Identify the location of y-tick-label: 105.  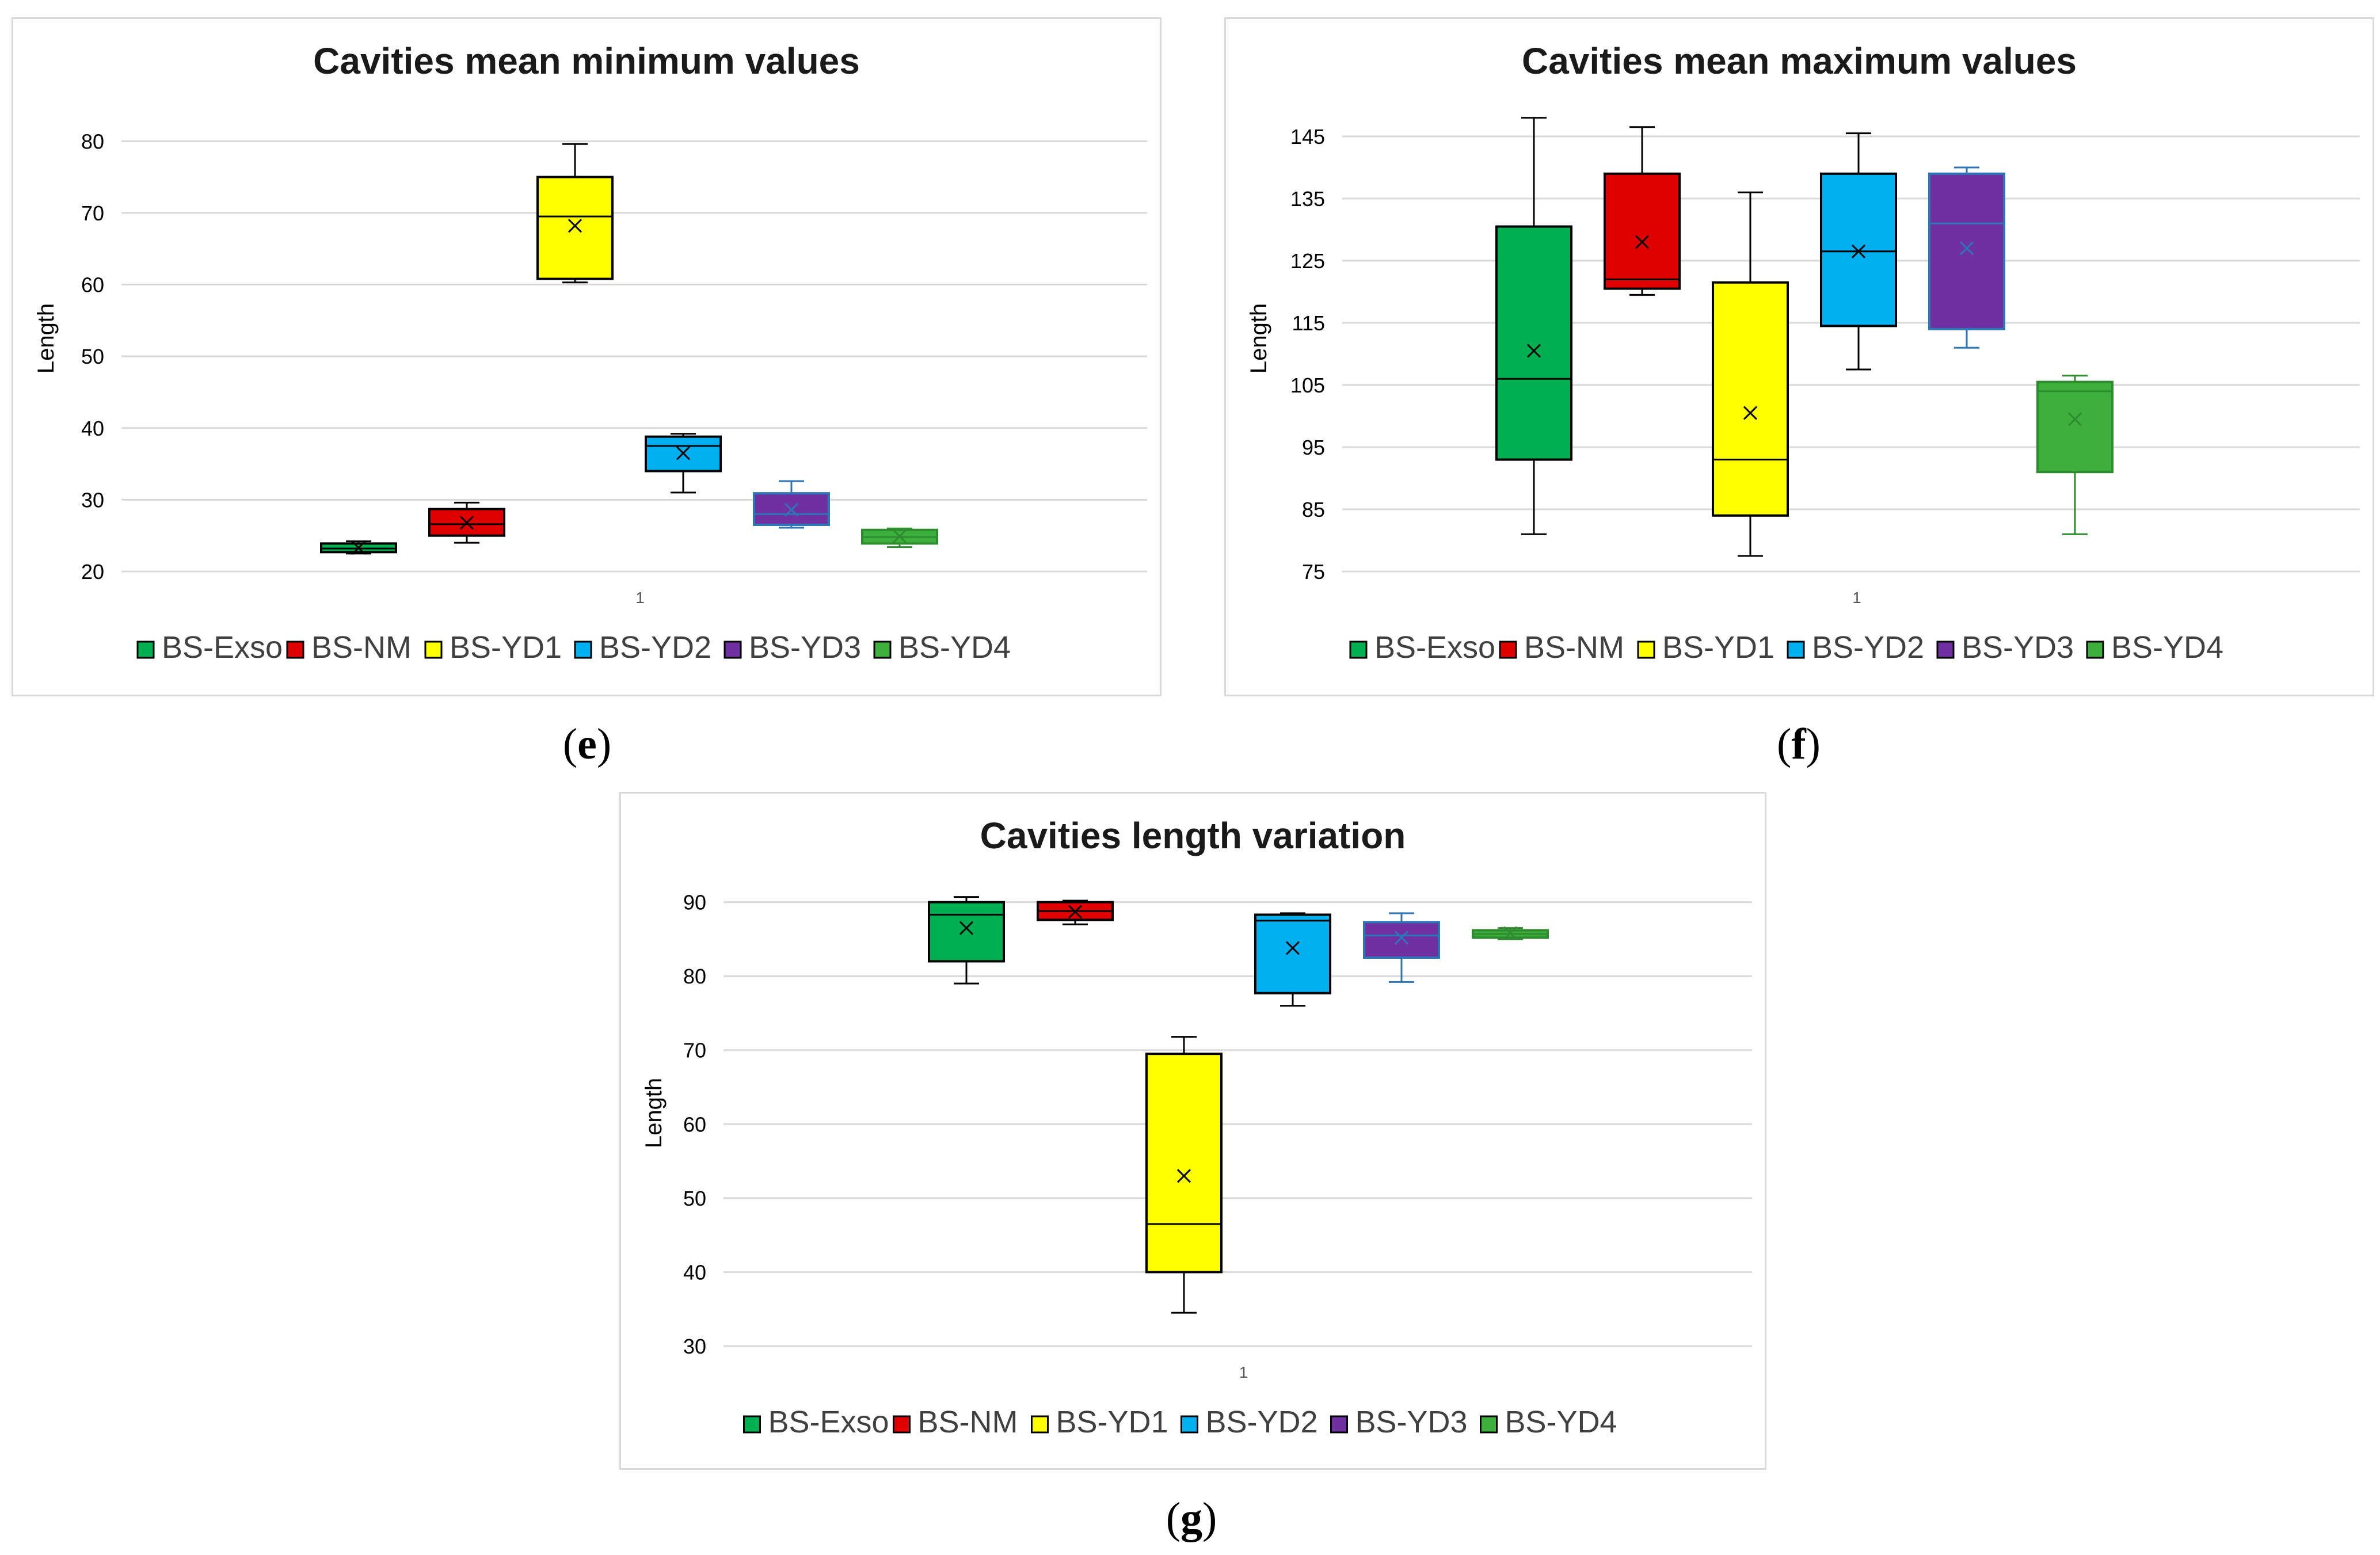
(1307, 385).